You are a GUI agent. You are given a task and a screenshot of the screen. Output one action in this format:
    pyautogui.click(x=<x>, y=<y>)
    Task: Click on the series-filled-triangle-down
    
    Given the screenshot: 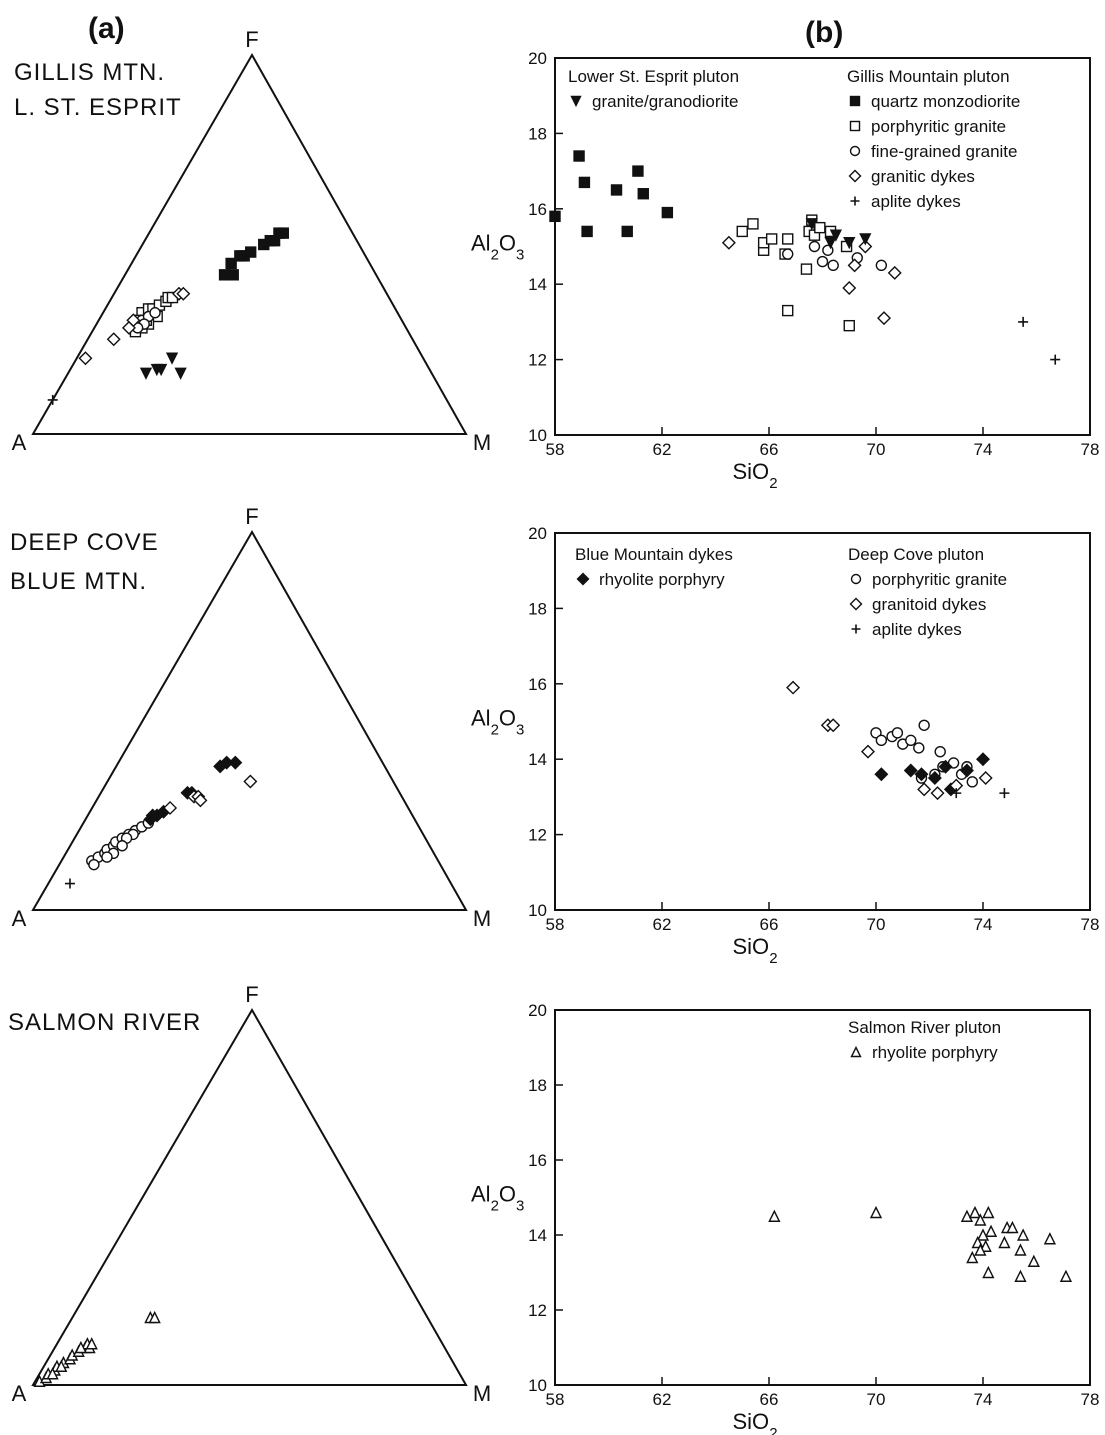 What is the action you would take?
    pyautogui.click(x=163, y=366)
    